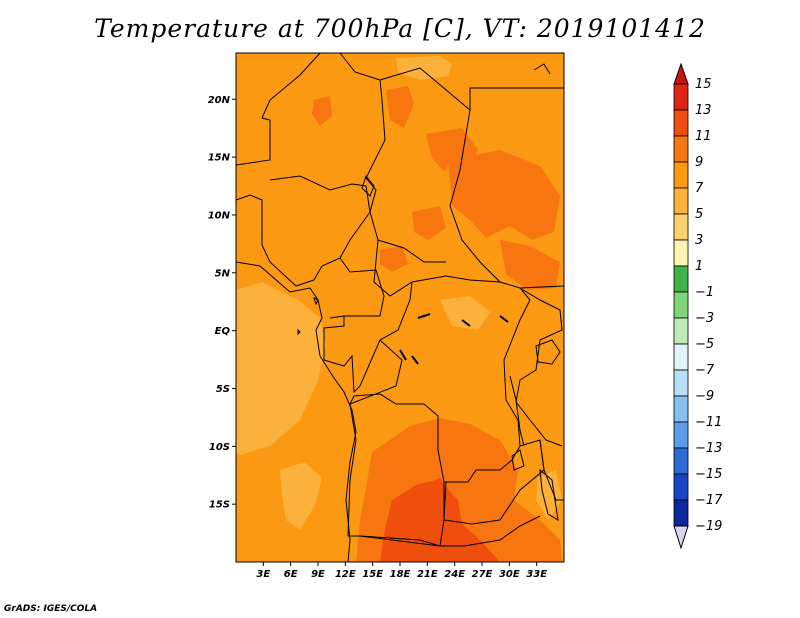 The height and width of the screenshot is (618, 800). I want to click on boundary-chad-sudan, so click(506, 199).